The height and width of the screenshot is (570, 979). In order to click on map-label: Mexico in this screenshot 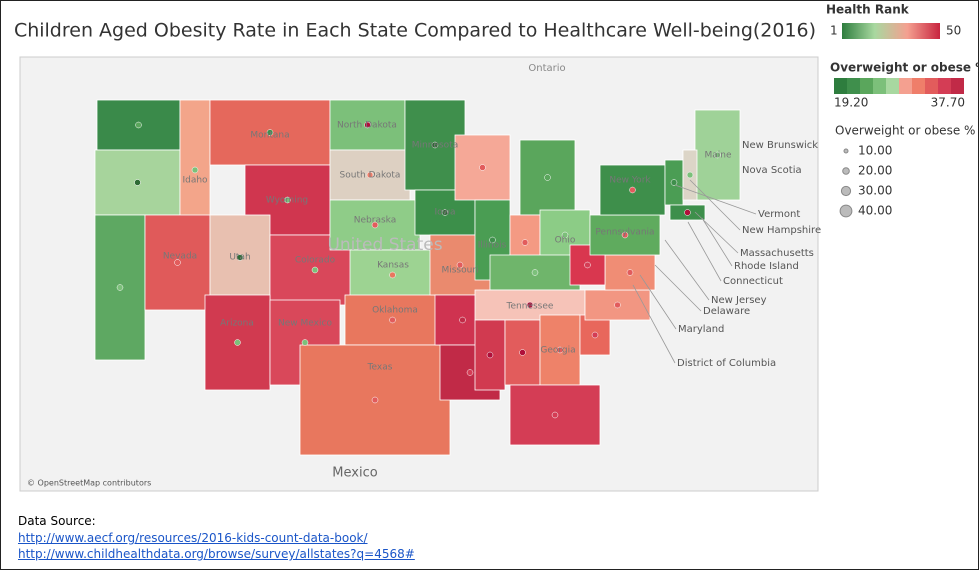, I will do `click(354, 473)`.